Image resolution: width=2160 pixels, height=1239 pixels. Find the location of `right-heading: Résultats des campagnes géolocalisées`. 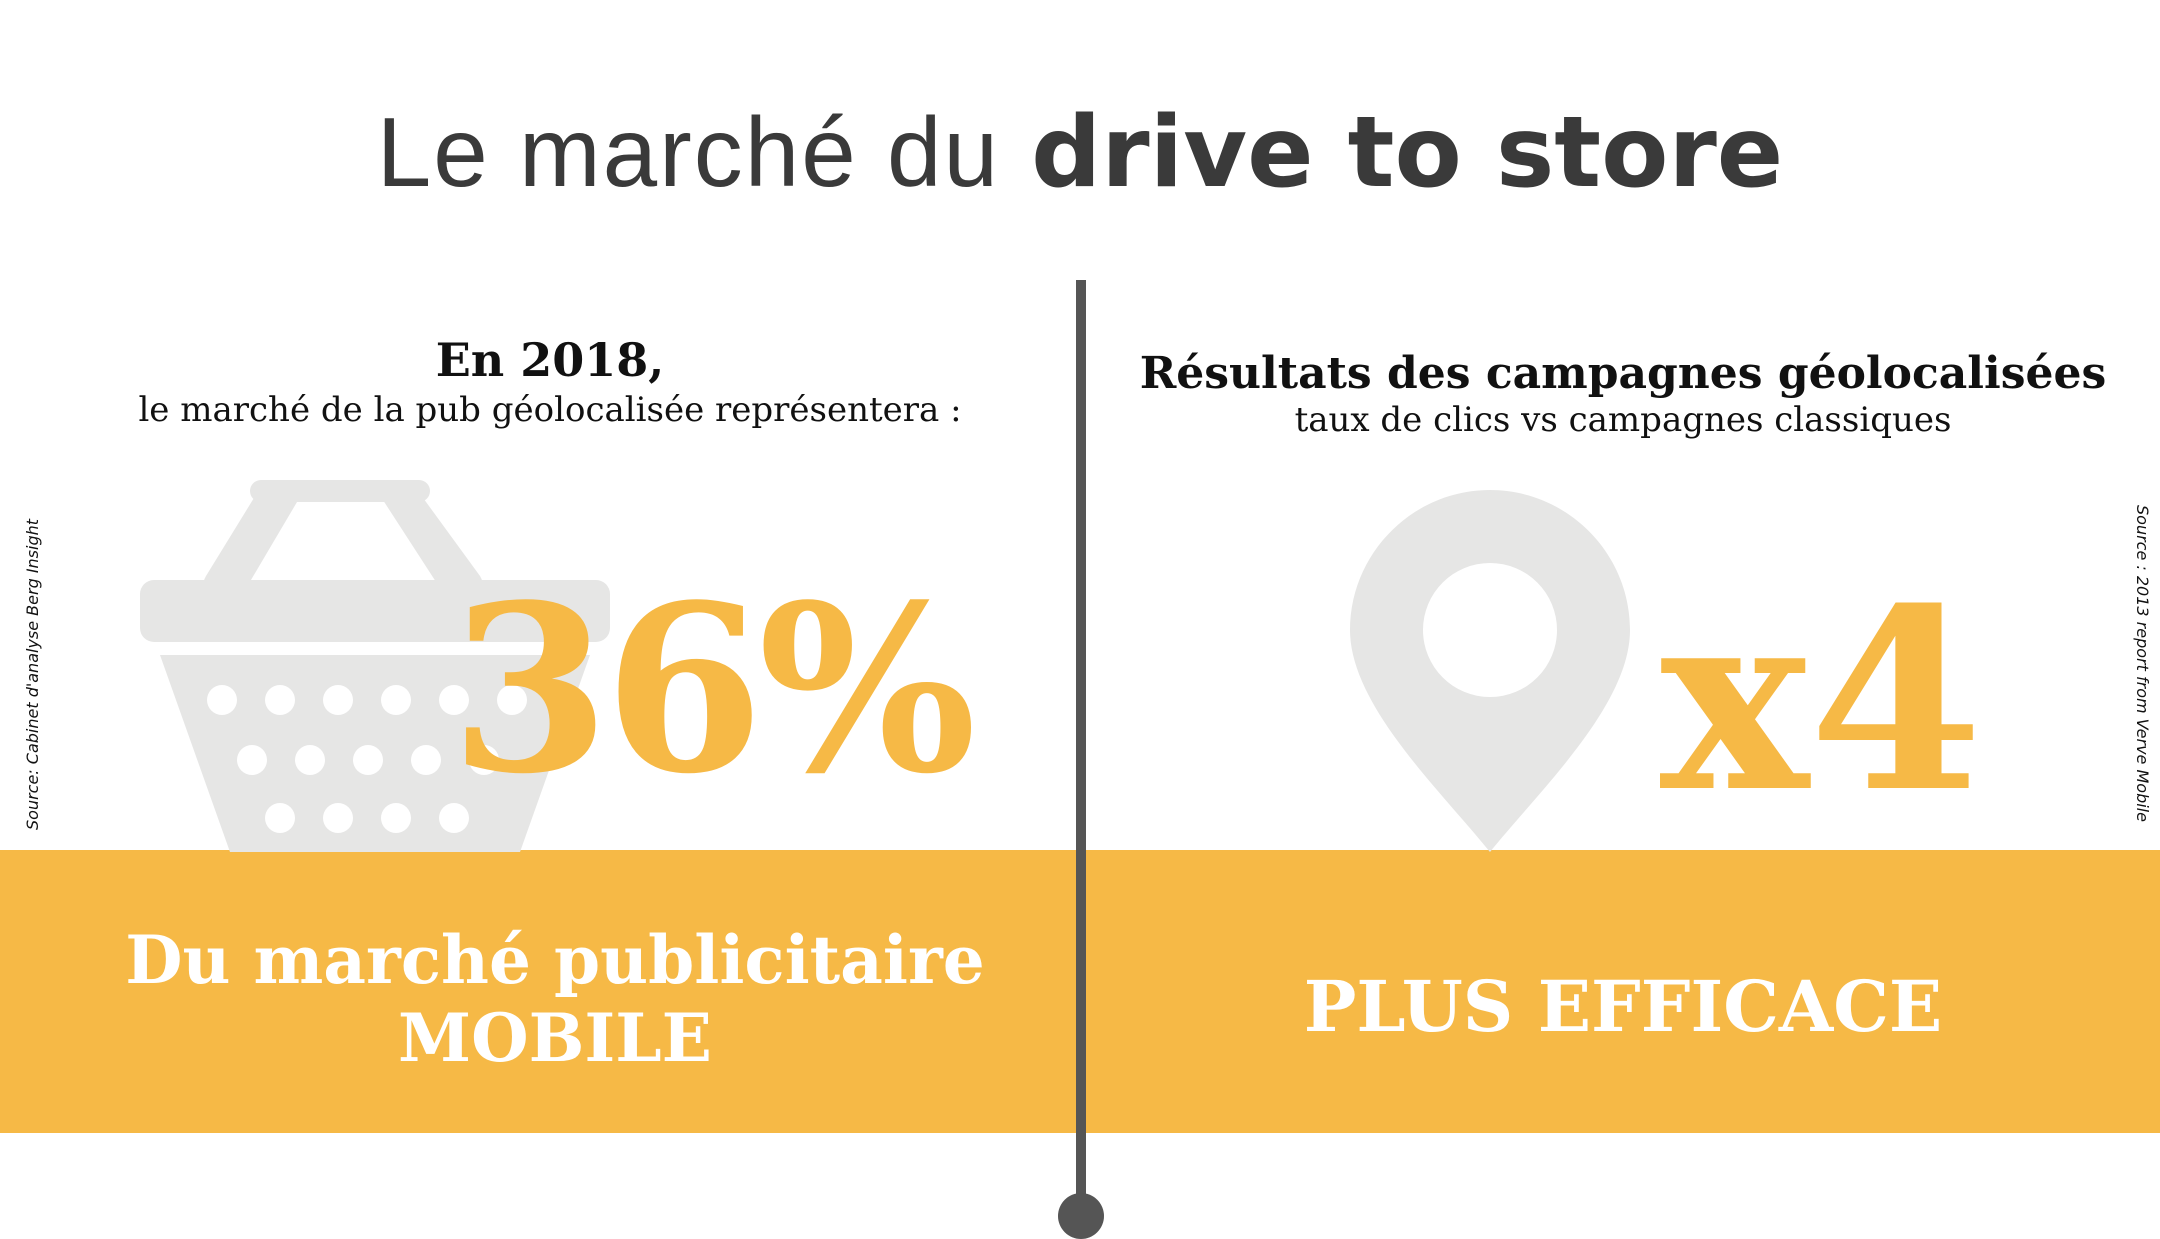

right-heading: Résultats des campagnes géolocalisées is located at coordinates (1623, 373).